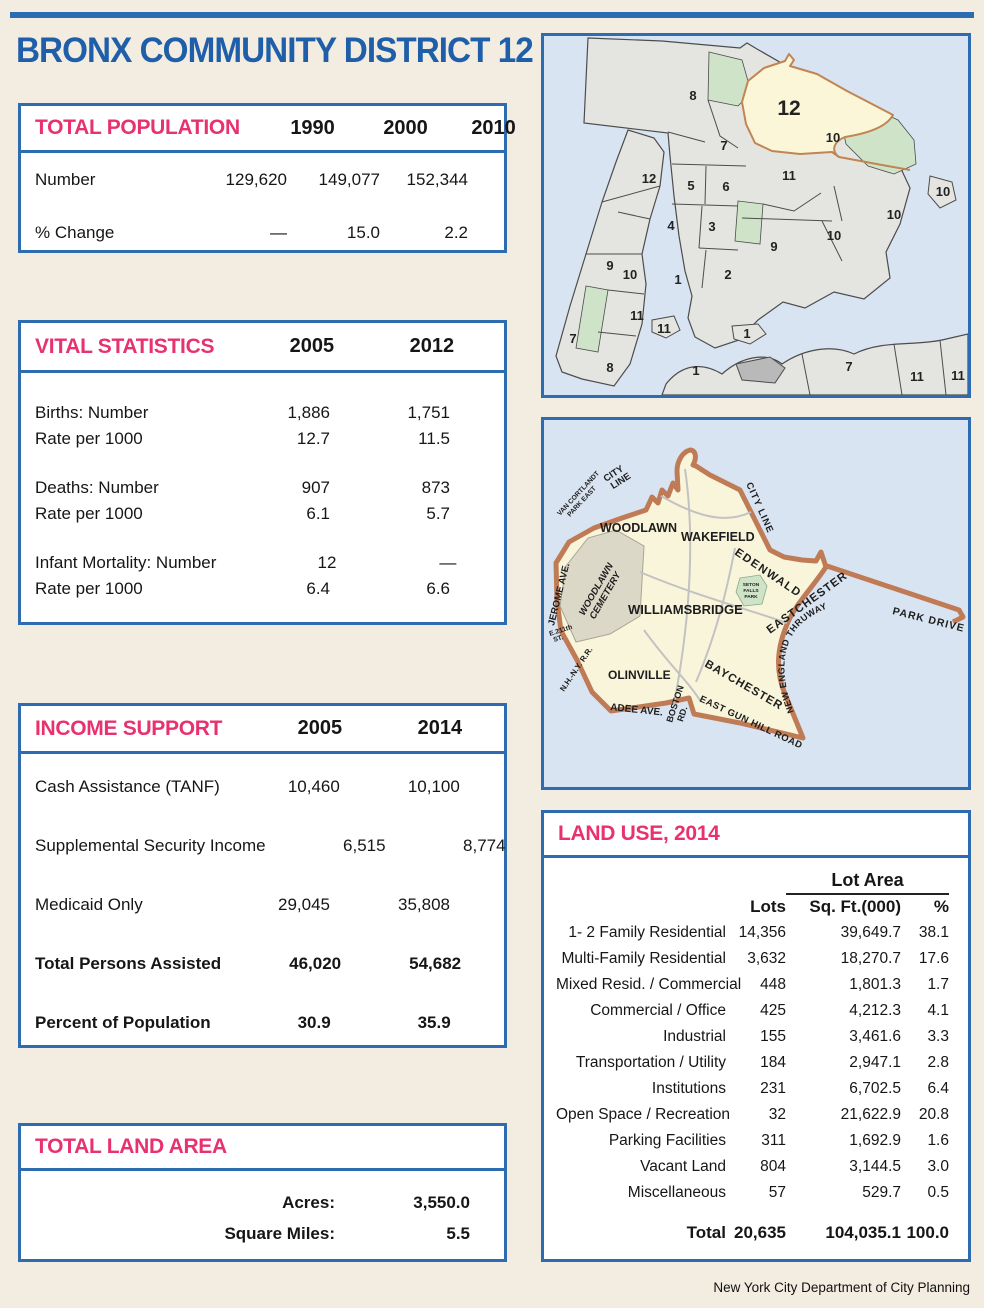  I want to click on value: 6.4, so click(938, 1088).